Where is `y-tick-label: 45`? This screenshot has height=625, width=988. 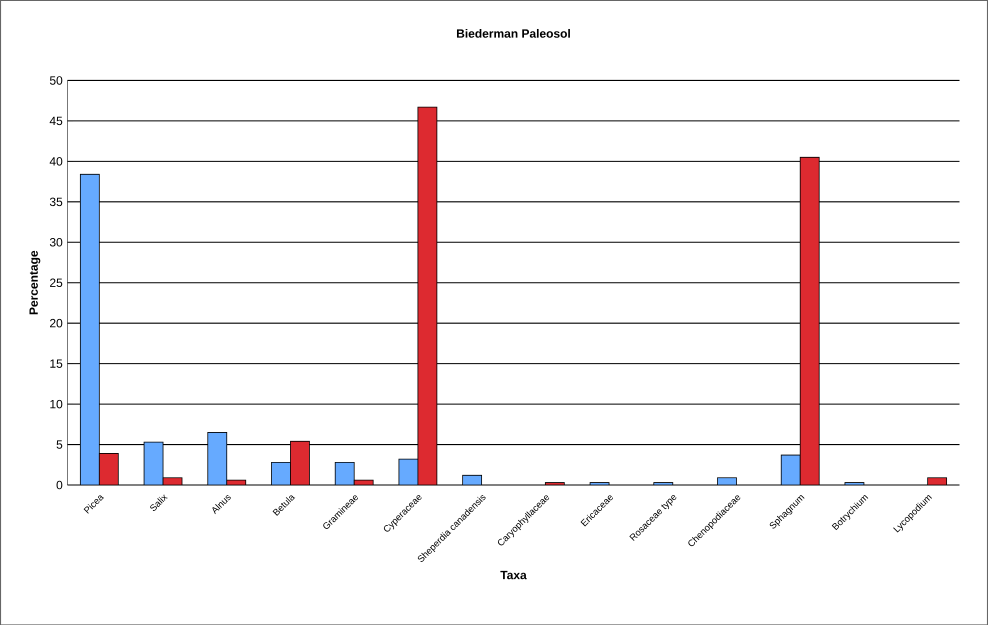 y-tick-label: 45 is located at coordinates (56, 120).